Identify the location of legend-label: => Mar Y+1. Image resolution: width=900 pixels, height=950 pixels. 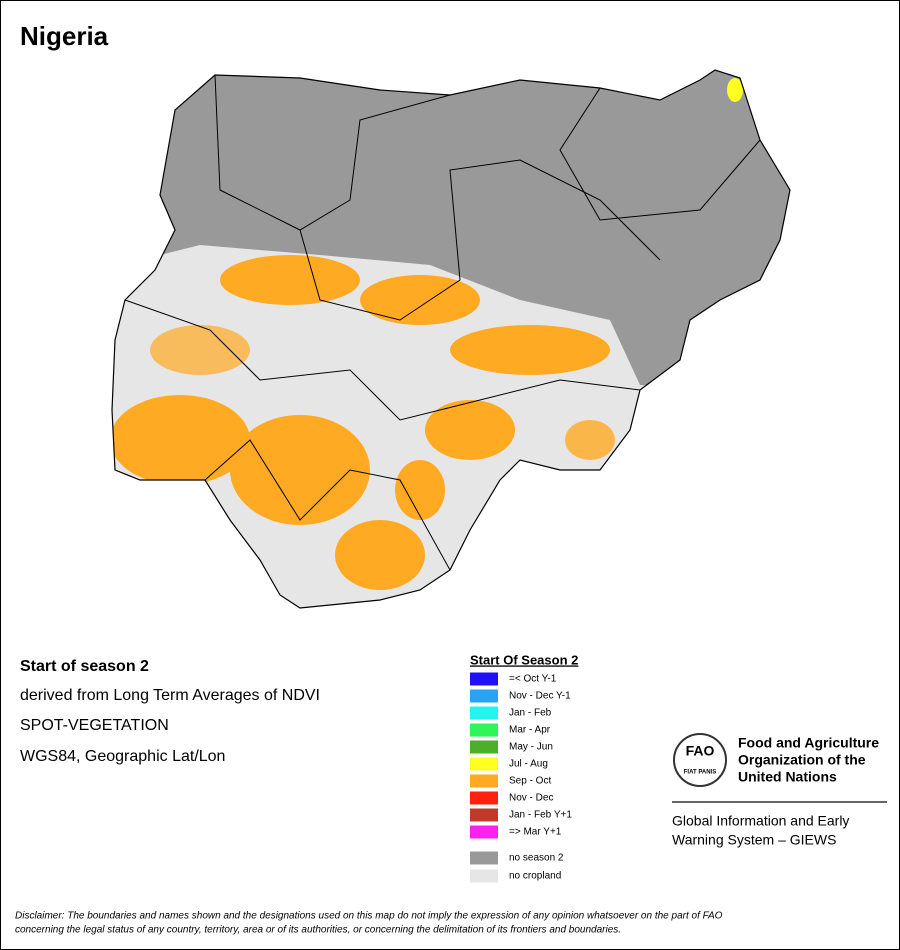
(535, 832).